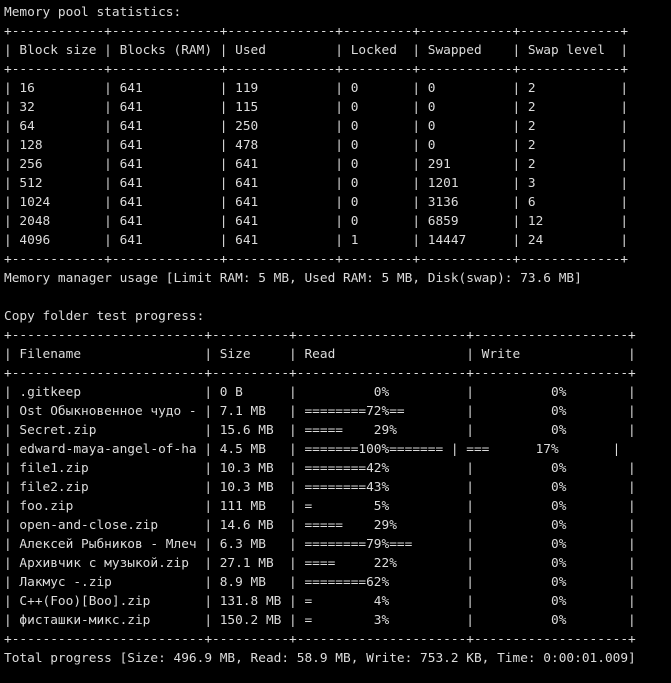 This screenshot has height=683, width=671. What do you see at coordinates (320, 506) in the screenshot?
I see `copy-table-row: | foo.zip | 111 MB | = 5% | 0% |` at bounding box center [320, 506].